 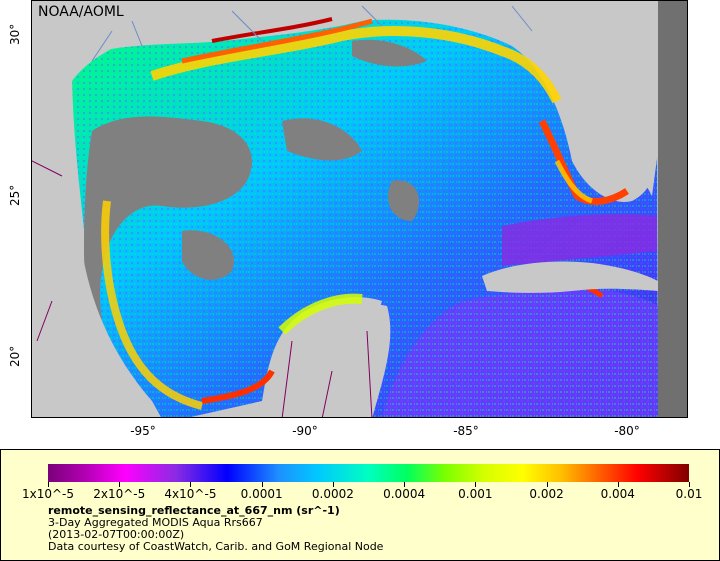 What do you see at coordinates (570, 277) in the screenshot?
I see `cuba-land` at bounding box center [570, 277].